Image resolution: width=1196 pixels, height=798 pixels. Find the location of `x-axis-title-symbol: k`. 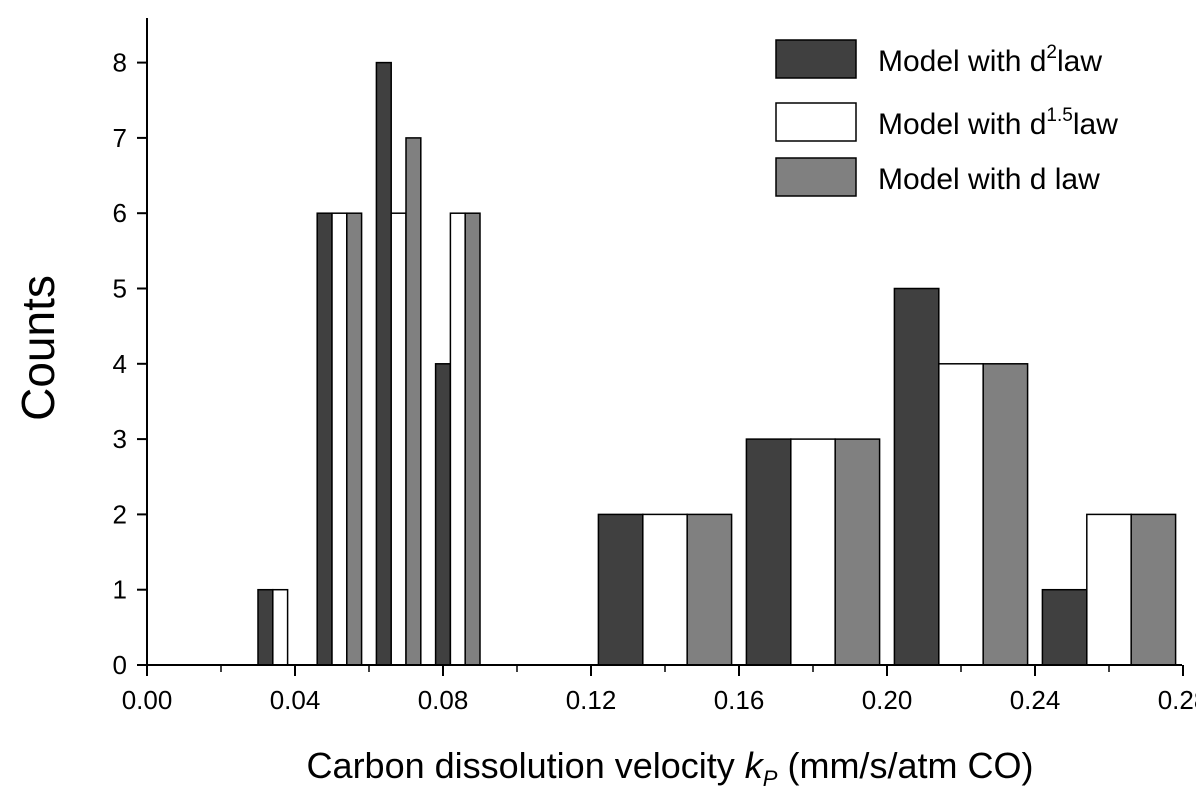

x-axis-title-symbol: k is located at coordinates (755, 765).